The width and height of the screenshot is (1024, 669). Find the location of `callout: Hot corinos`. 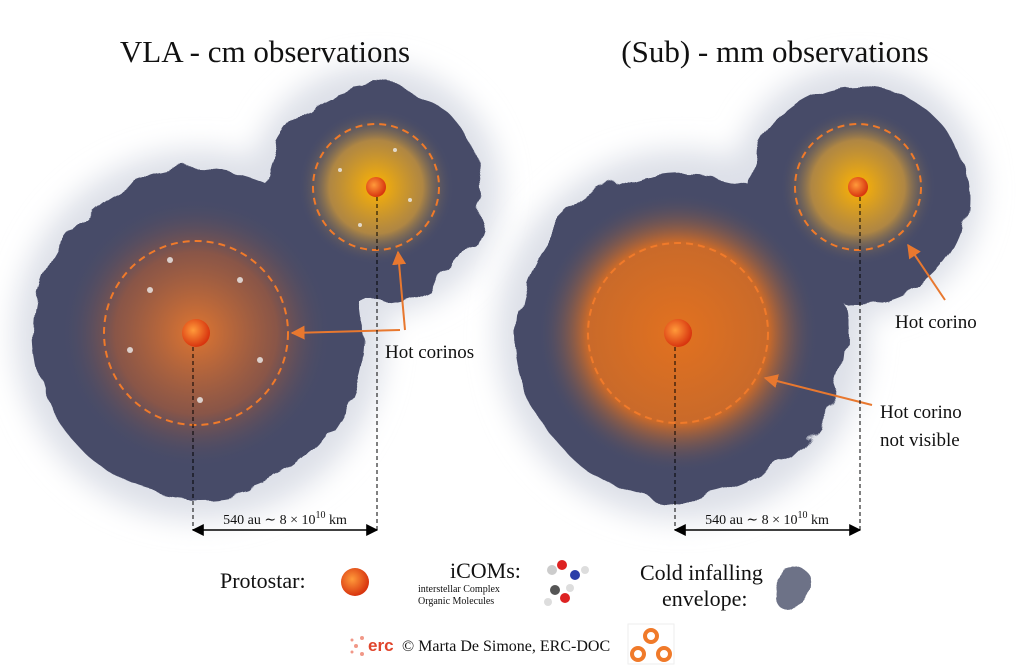

callout: Hot corinos is located at coordinates (429, 352).